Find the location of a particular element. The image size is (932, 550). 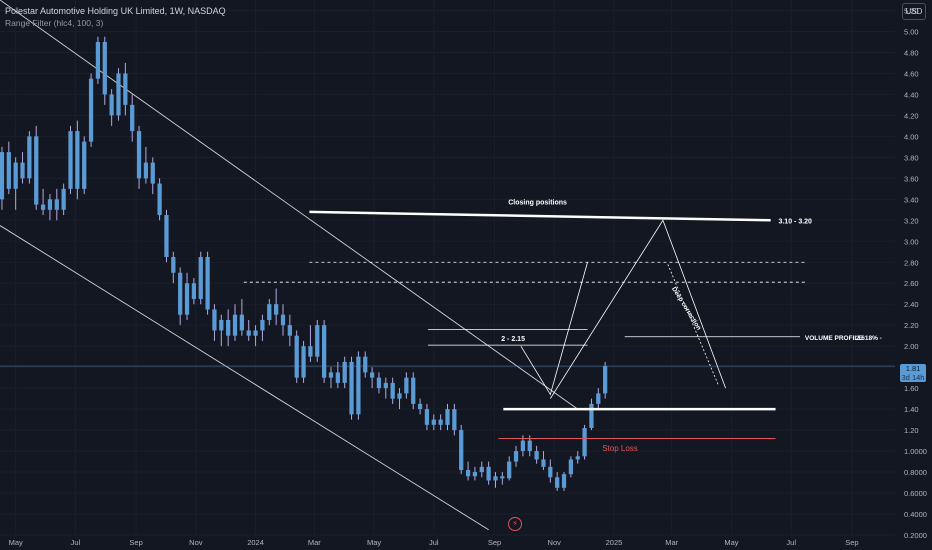

y-tick-label: 0.2000 is located at coordinates (915, 535).